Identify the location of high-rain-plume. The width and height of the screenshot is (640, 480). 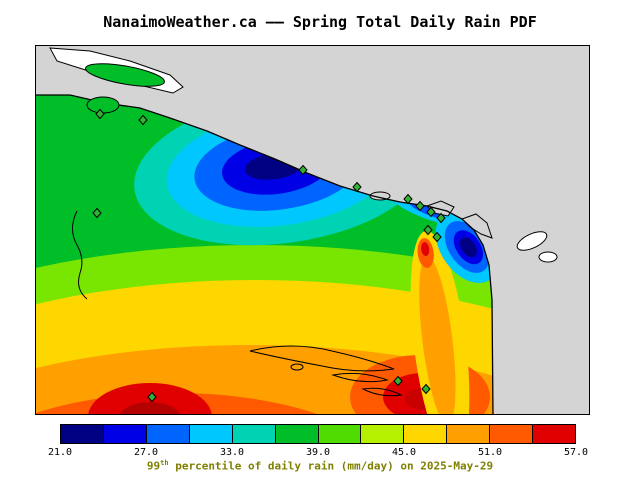
(440, 322).